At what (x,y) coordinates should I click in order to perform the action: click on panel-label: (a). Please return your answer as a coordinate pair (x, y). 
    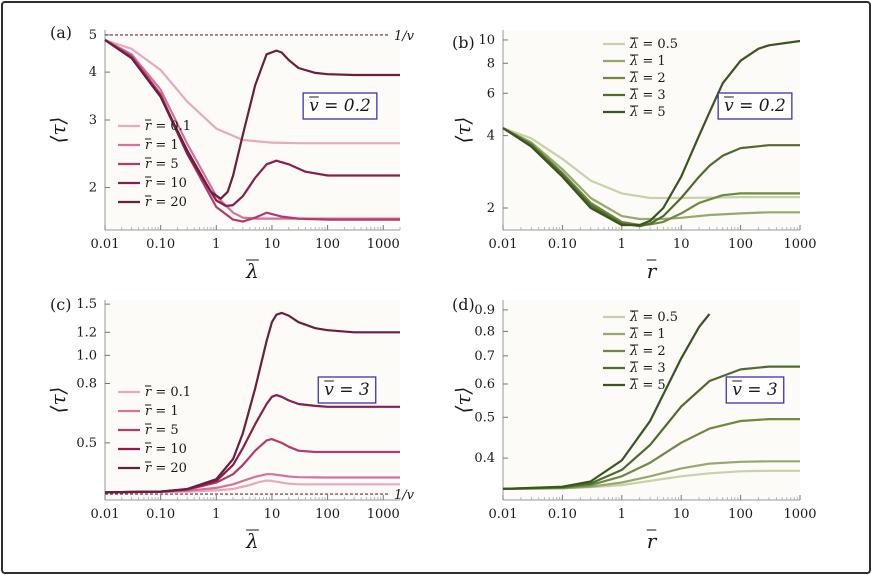
    Looking at the image, I should click on (61, 32).